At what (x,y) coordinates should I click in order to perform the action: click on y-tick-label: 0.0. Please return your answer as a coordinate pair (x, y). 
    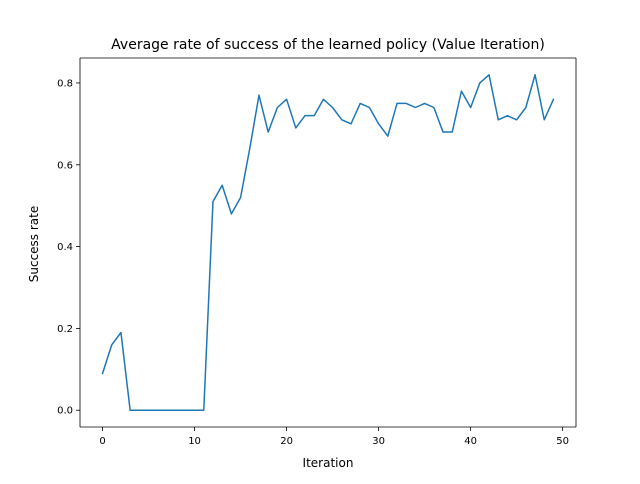
    Looking at the image, I should click on (65, 411).